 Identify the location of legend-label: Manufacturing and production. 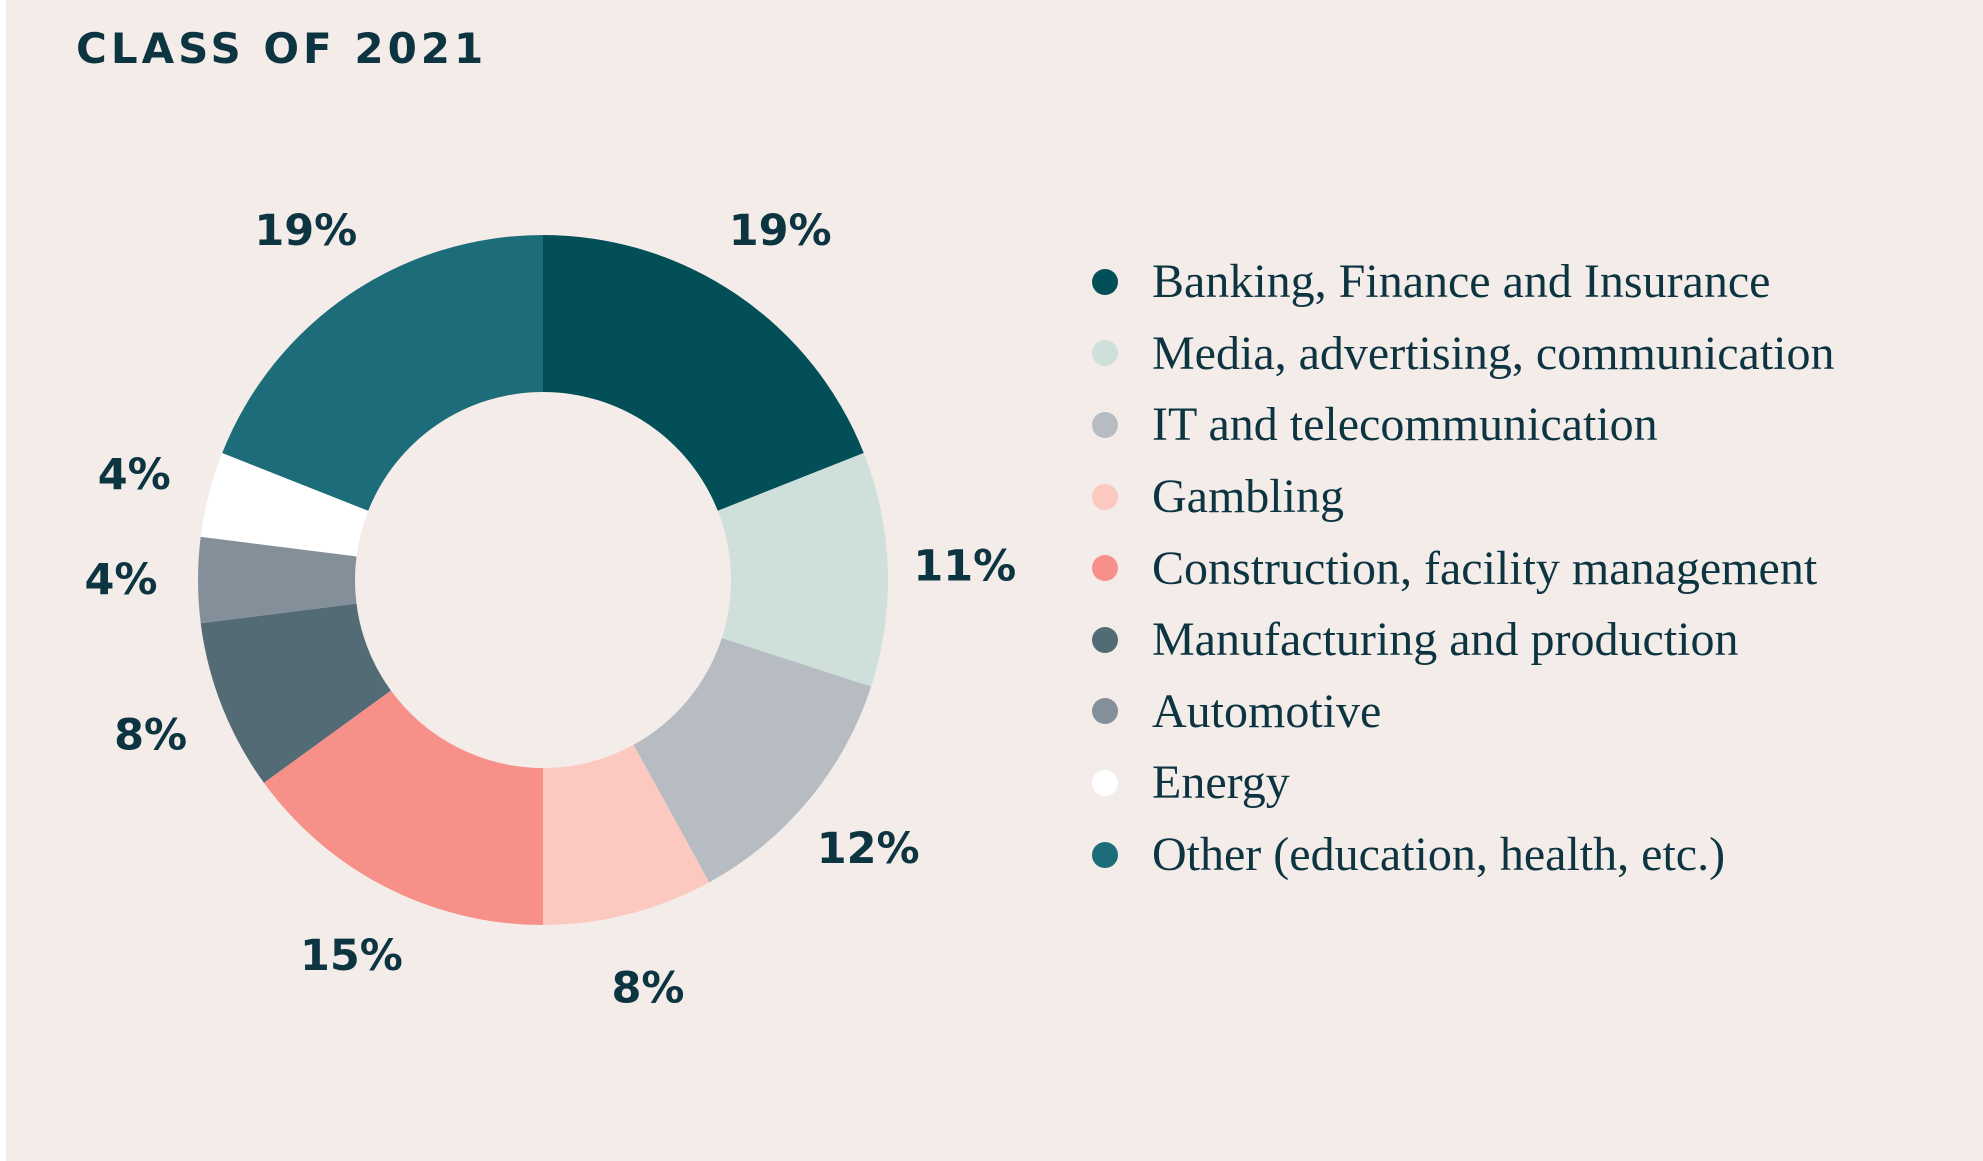
(1445, 640).